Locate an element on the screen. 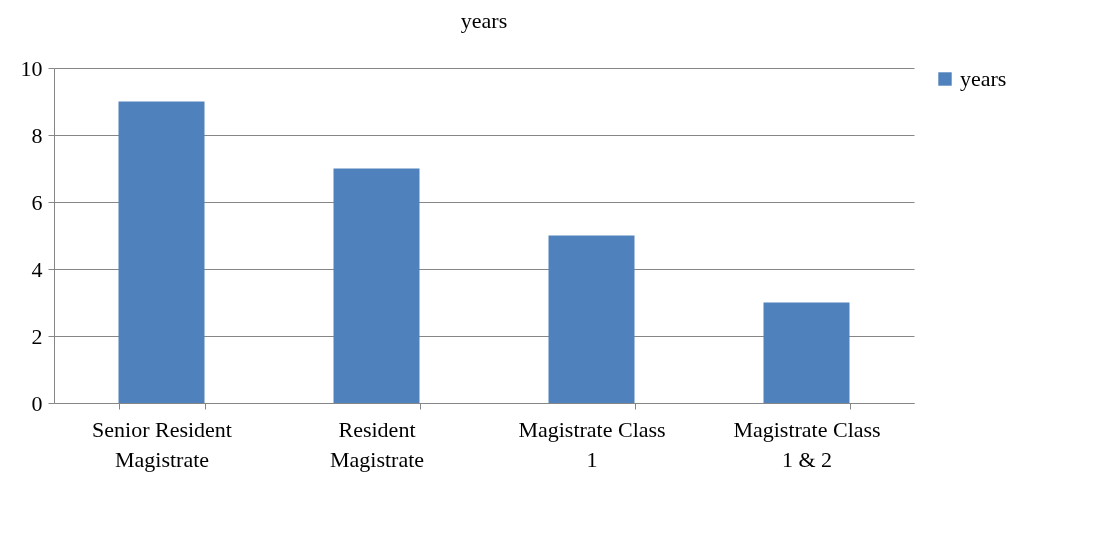  y-tick-label: 4 is located at coordinates (37, 269).